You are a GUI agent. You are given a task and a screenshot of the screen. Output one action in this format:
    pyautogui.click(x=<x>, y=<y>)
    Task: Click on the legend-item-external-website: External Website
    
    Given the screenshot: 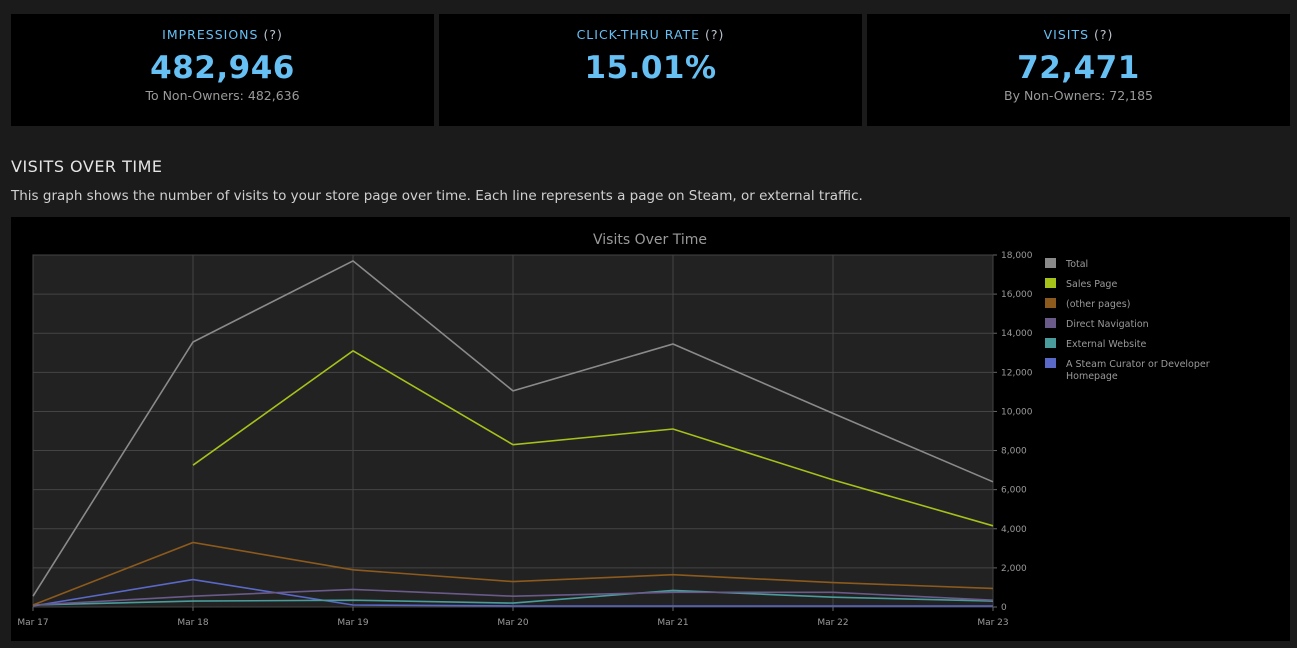 What is the action you would take?
    pyautogui.click(x=1095, y=344)
    